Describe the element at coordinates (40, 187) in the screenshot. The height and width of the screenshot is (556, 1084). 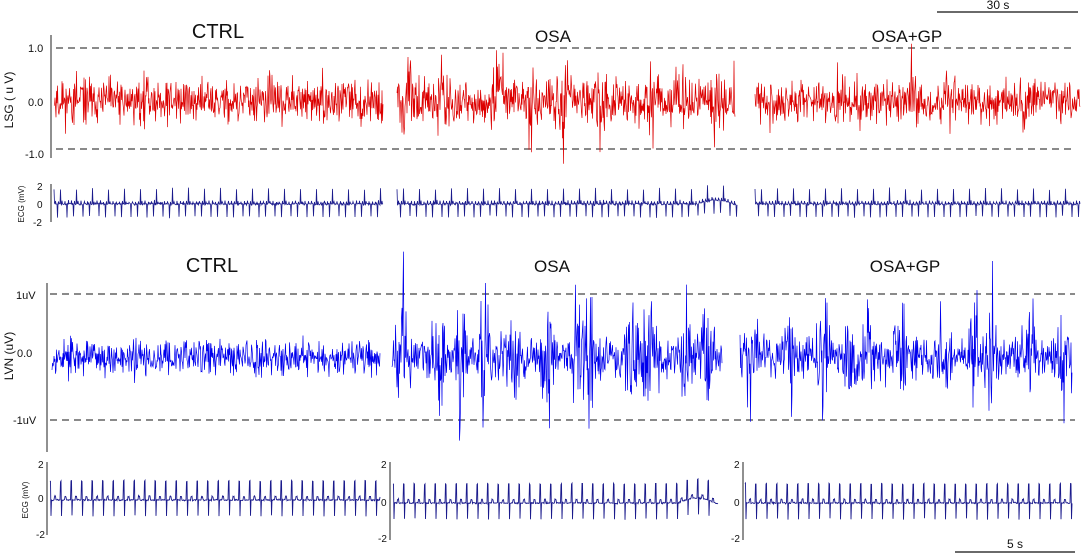
I see `ecg-upper-ytick-2: 2` at that location.